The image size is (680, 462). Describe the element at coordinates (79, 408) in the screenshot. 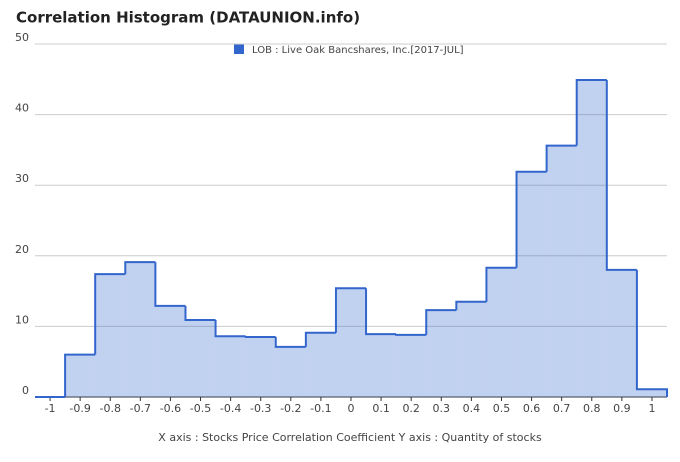

I see `x-tick-label: -0.9` at that location.